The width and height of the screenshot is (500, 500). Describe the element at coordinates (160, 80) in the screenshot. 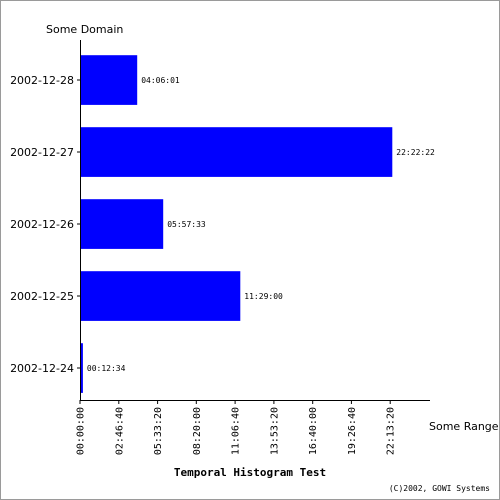

I see `value-label-2002-12-28: 04:06:01` at that location.